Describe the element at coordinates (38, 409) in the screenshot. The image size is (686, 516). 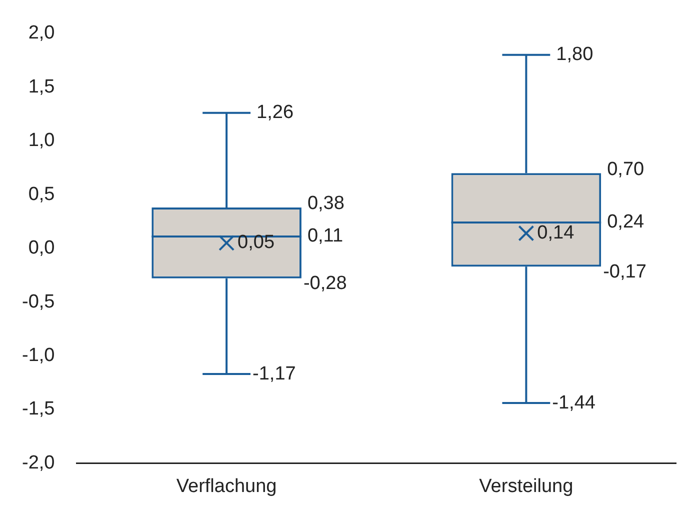
I see `y-tick-label: -1,5` at that location.